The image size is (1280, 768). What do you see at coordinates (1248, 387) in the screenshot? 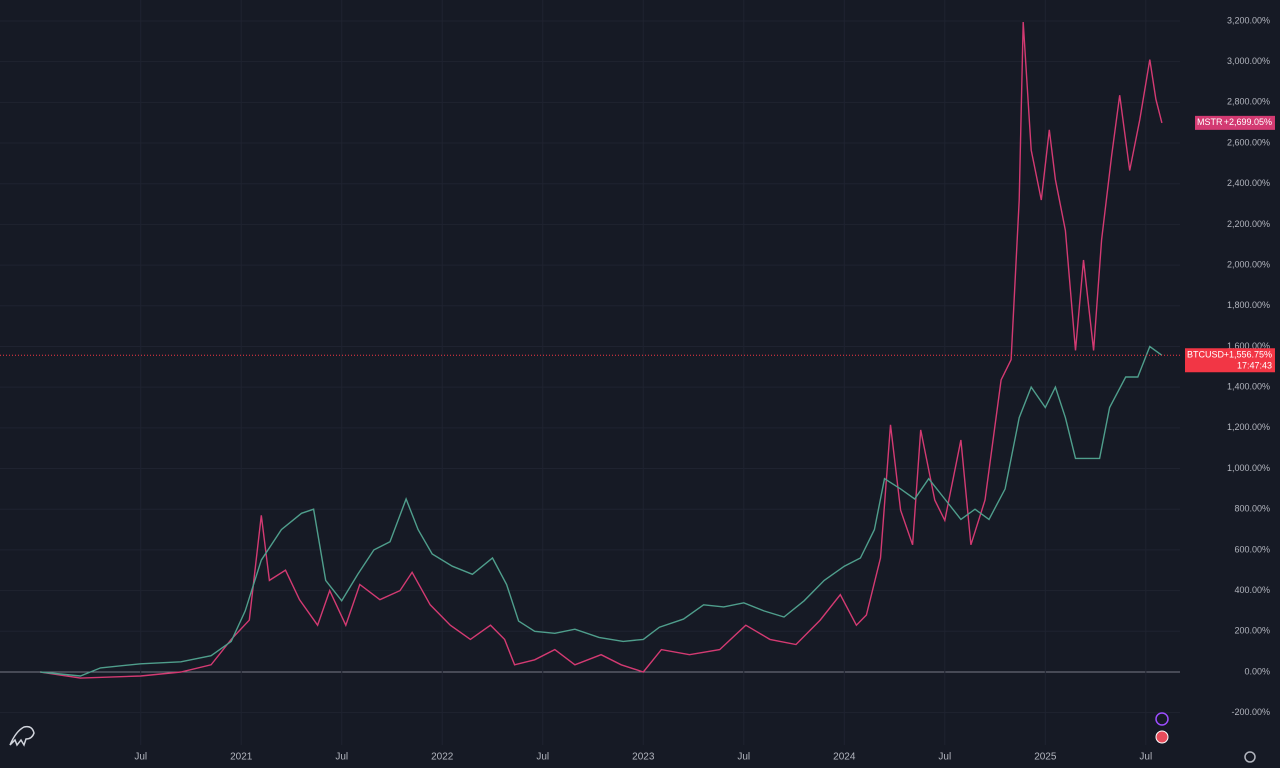
I see `y-tick-label: 1,400.00%` at bounding box center [1248, 387].